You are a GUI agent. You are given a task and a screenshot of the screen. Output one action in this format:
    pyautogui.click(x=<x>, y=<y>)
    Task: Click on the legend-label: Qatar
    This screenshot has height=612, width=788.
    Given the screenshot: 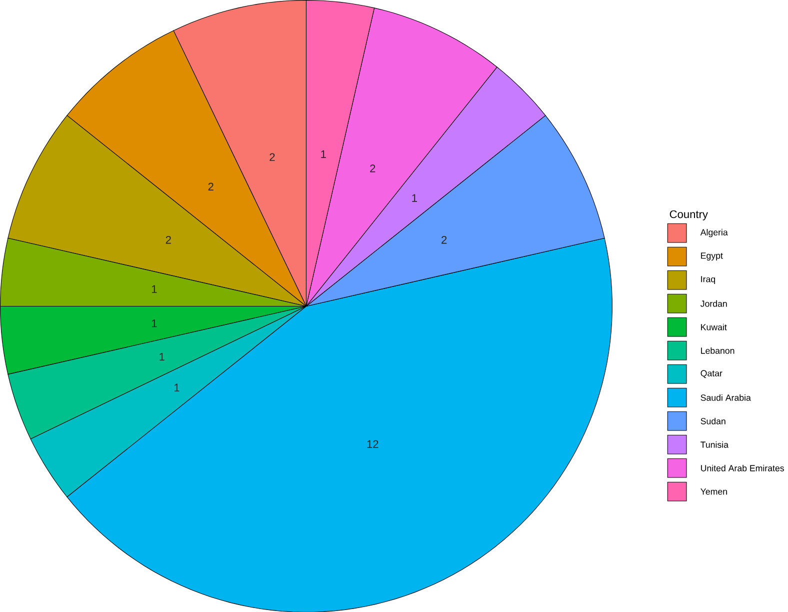 What is the action you would take?
    pyautogui.click(x=711, y=374)
    